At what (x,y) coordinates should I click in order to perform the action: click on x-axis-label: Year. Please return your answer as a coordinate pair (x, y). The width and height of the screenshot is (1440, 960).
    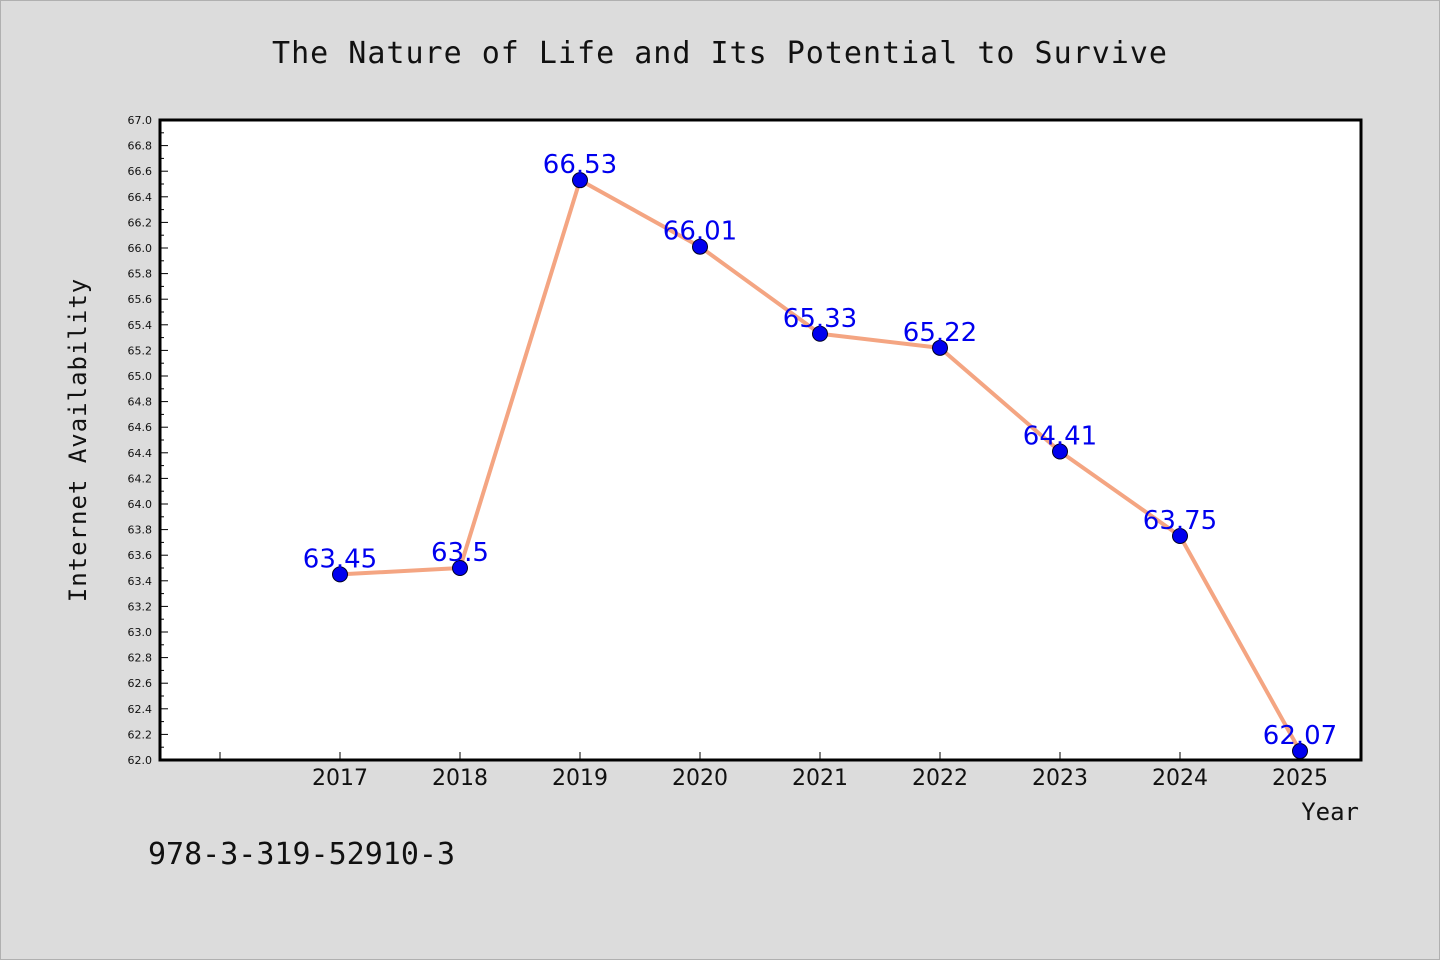
    Looking at the image, I should click on (1330, 812).